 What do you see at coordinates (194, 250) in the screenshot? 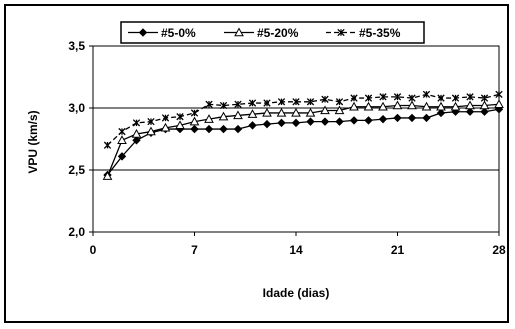
I see `x-tick-label: 7` at bounding box center [194, 250].